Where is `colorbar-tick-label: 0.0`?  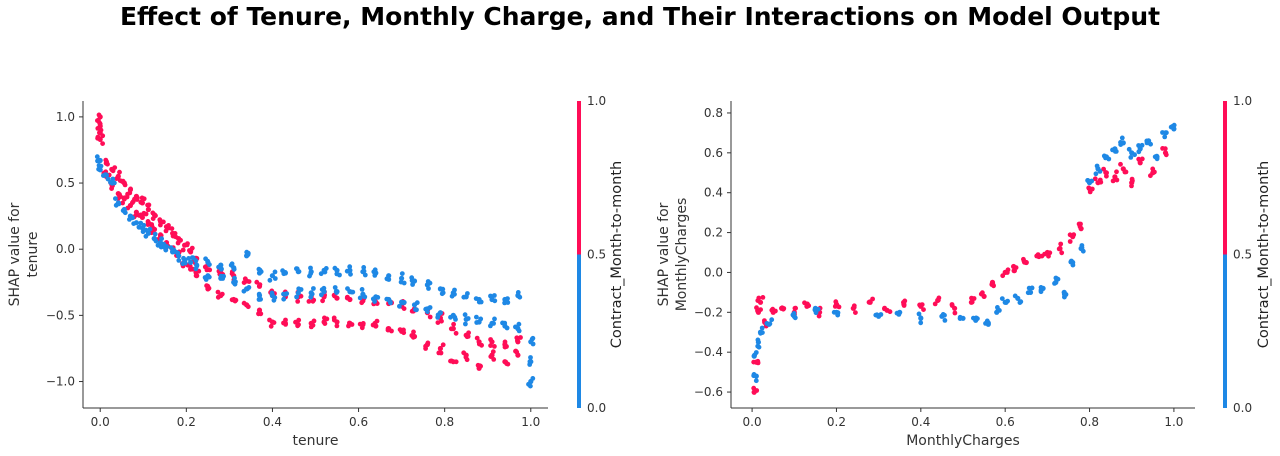
colorbar-tick-label: 0.0 is located at coordinates (1242, 408).